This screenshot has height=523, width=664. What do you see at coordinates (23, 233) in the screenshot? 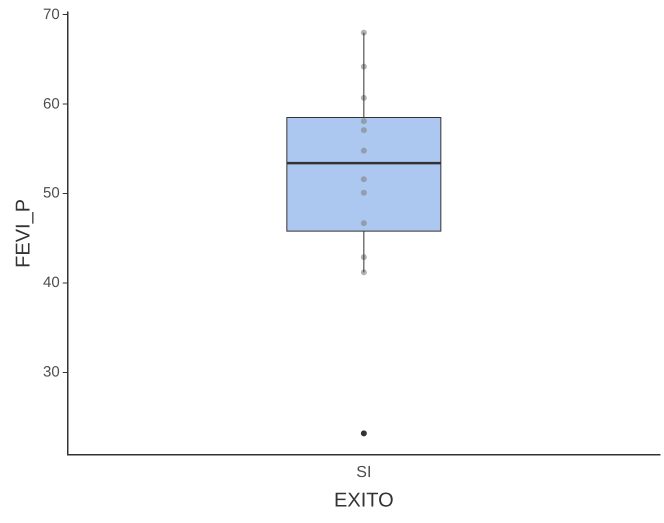
I see `y-axis-title: FEVI_P` at bounding box center [23, 233].